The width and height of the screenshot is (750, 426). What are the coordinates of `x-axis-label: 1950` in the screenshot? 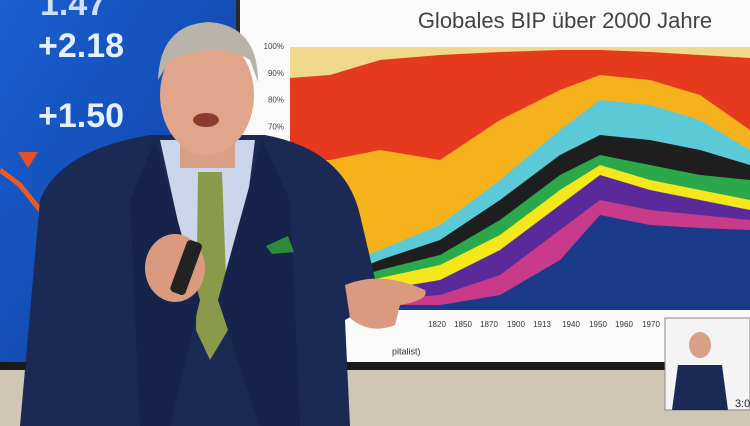 It's located at (598, 324).